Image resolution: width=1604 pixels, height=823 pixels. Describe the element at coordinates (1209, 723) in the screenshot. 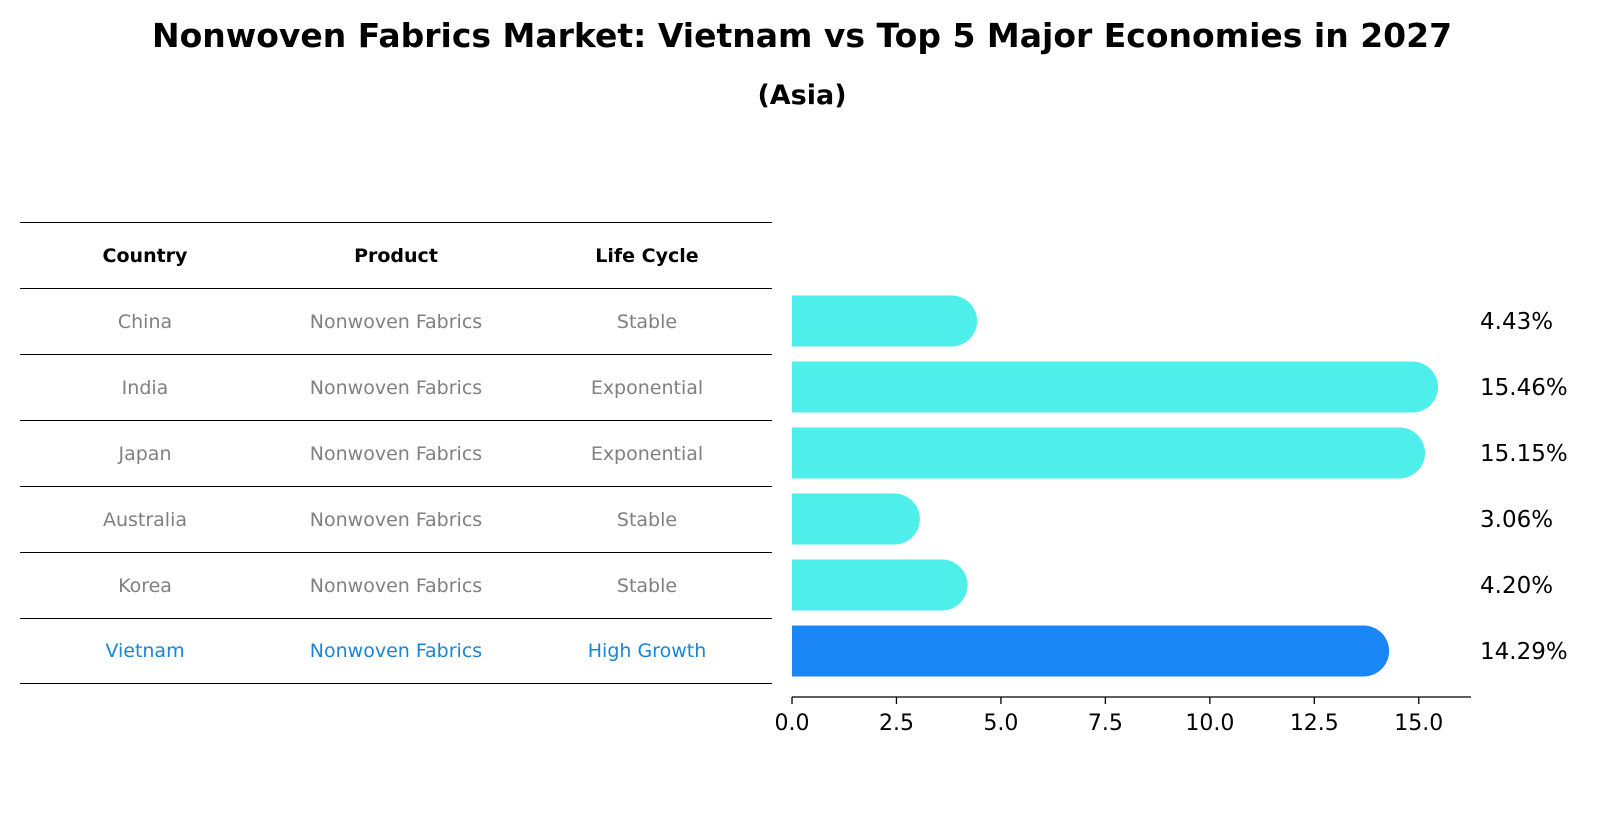

I see `x-tick-label: 10.0` at that location.